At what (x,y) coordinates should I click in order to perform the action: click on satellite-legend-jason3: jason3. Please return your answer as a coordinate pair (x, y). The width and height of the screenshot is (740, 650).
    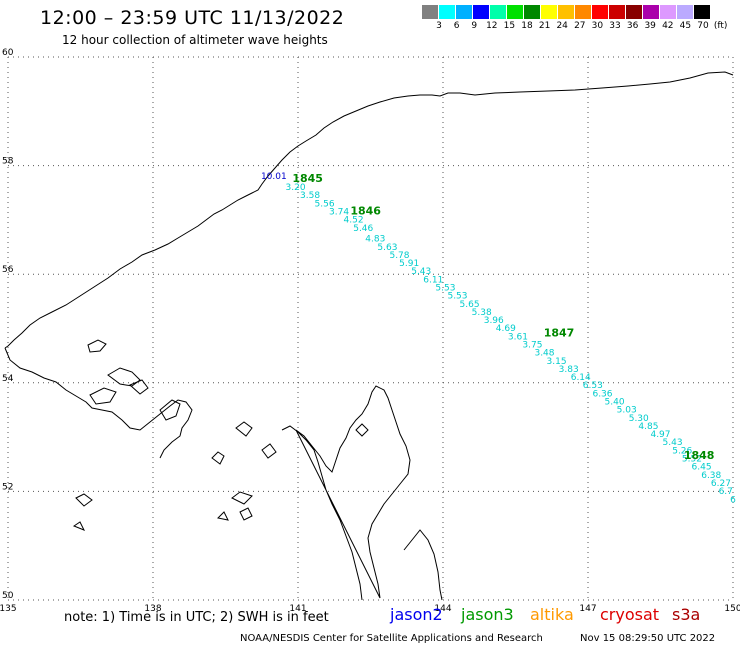
    Looking at the image, I should click on (487, 614).